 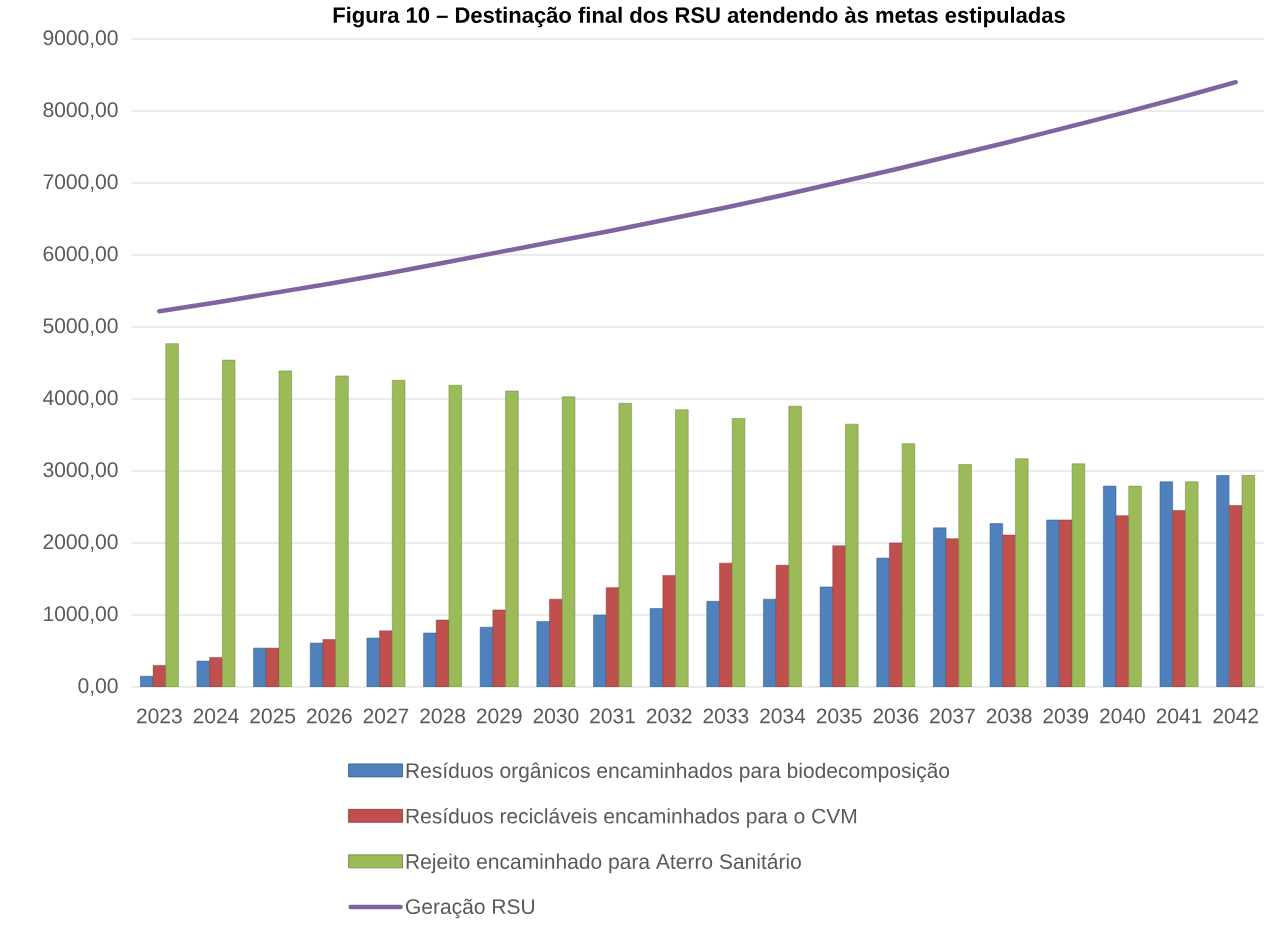 What do you see at coordinates (98, 687) in the screenshot?
I see `y-tick-label: 0,00` at bounding box center [98, 687].